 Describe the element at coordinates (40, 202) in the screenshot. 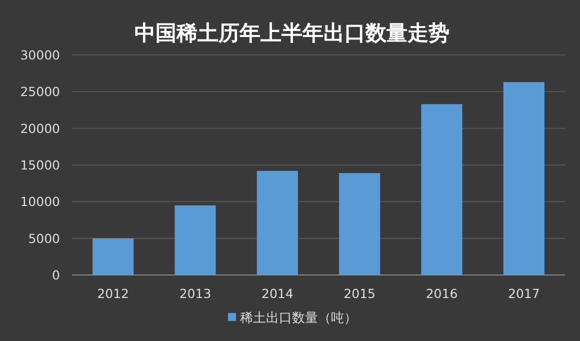

I see `y-tick-label: 10000` at that location.